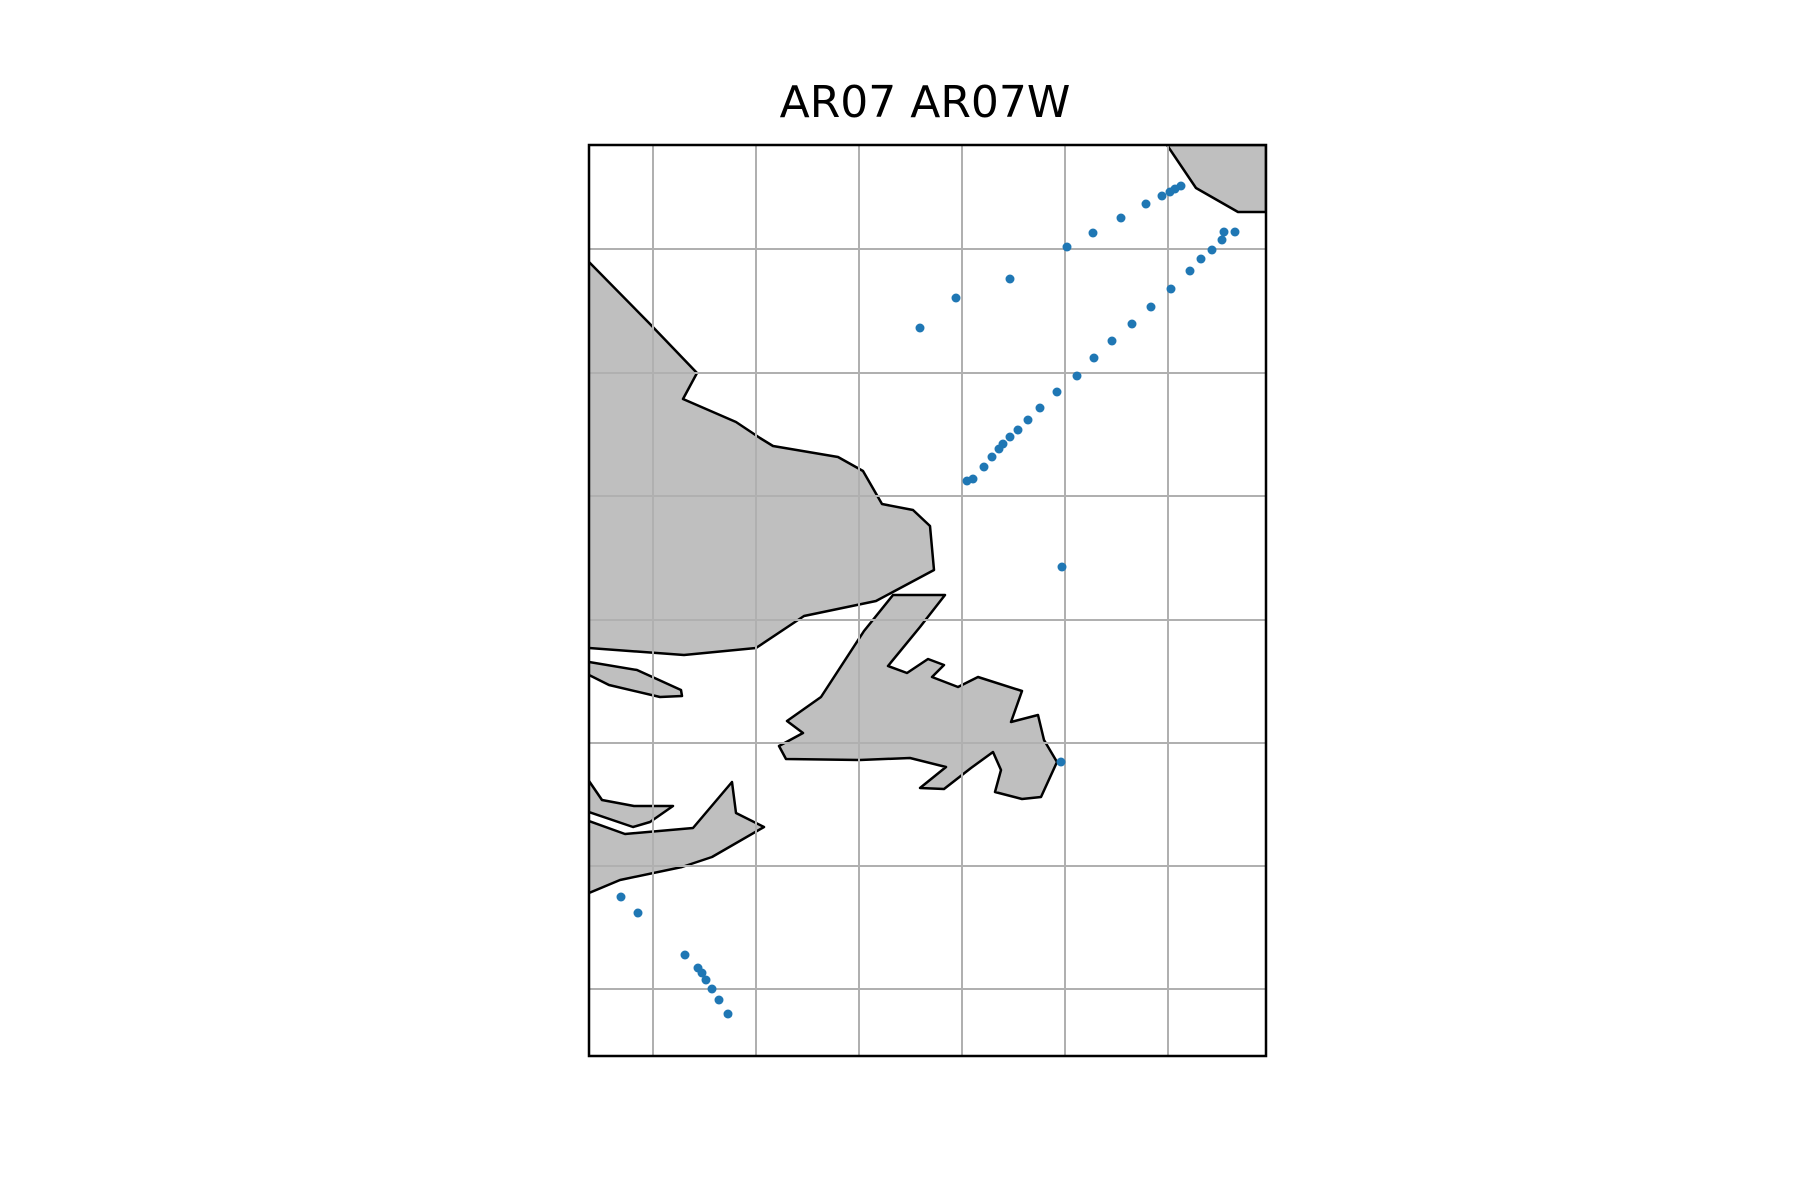 This screenshot has width=1800, height=1200. I want to click on map-title: AR07 AR07W, so click(925, 102).